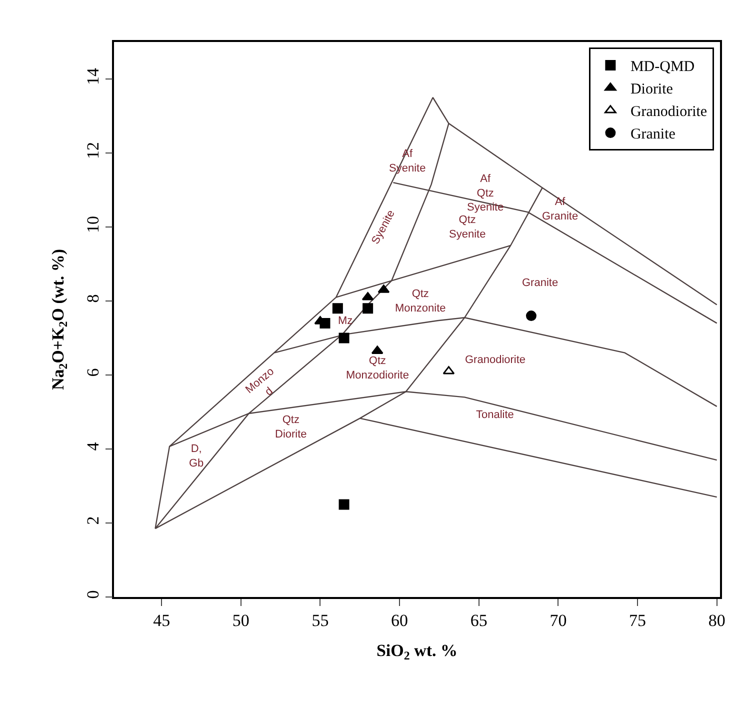 The image size is (737, 702). Describe the element at coordinates (467, 227) in the screenshot. I see `annotation: Qtz Syenite` at that location.